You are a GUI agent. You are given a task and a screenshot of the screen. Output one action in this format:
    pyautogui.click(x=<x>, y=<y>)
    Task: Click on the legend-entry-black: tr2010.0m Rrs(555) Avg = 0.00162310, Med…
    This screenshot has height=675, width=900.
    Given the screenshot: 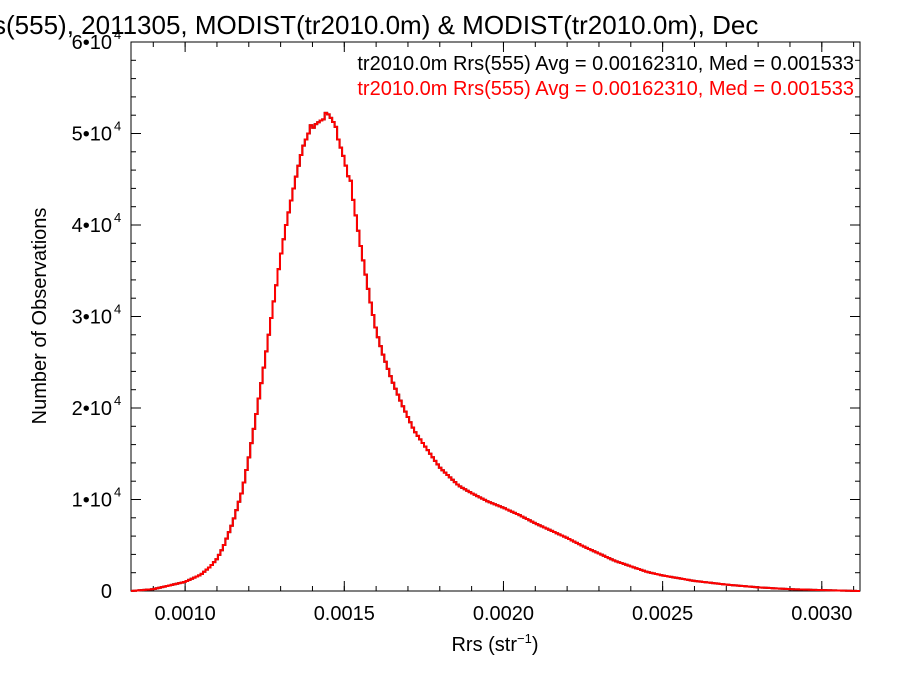 What is the action you would take?
    pyautogui.click(x=605, y=64)
    